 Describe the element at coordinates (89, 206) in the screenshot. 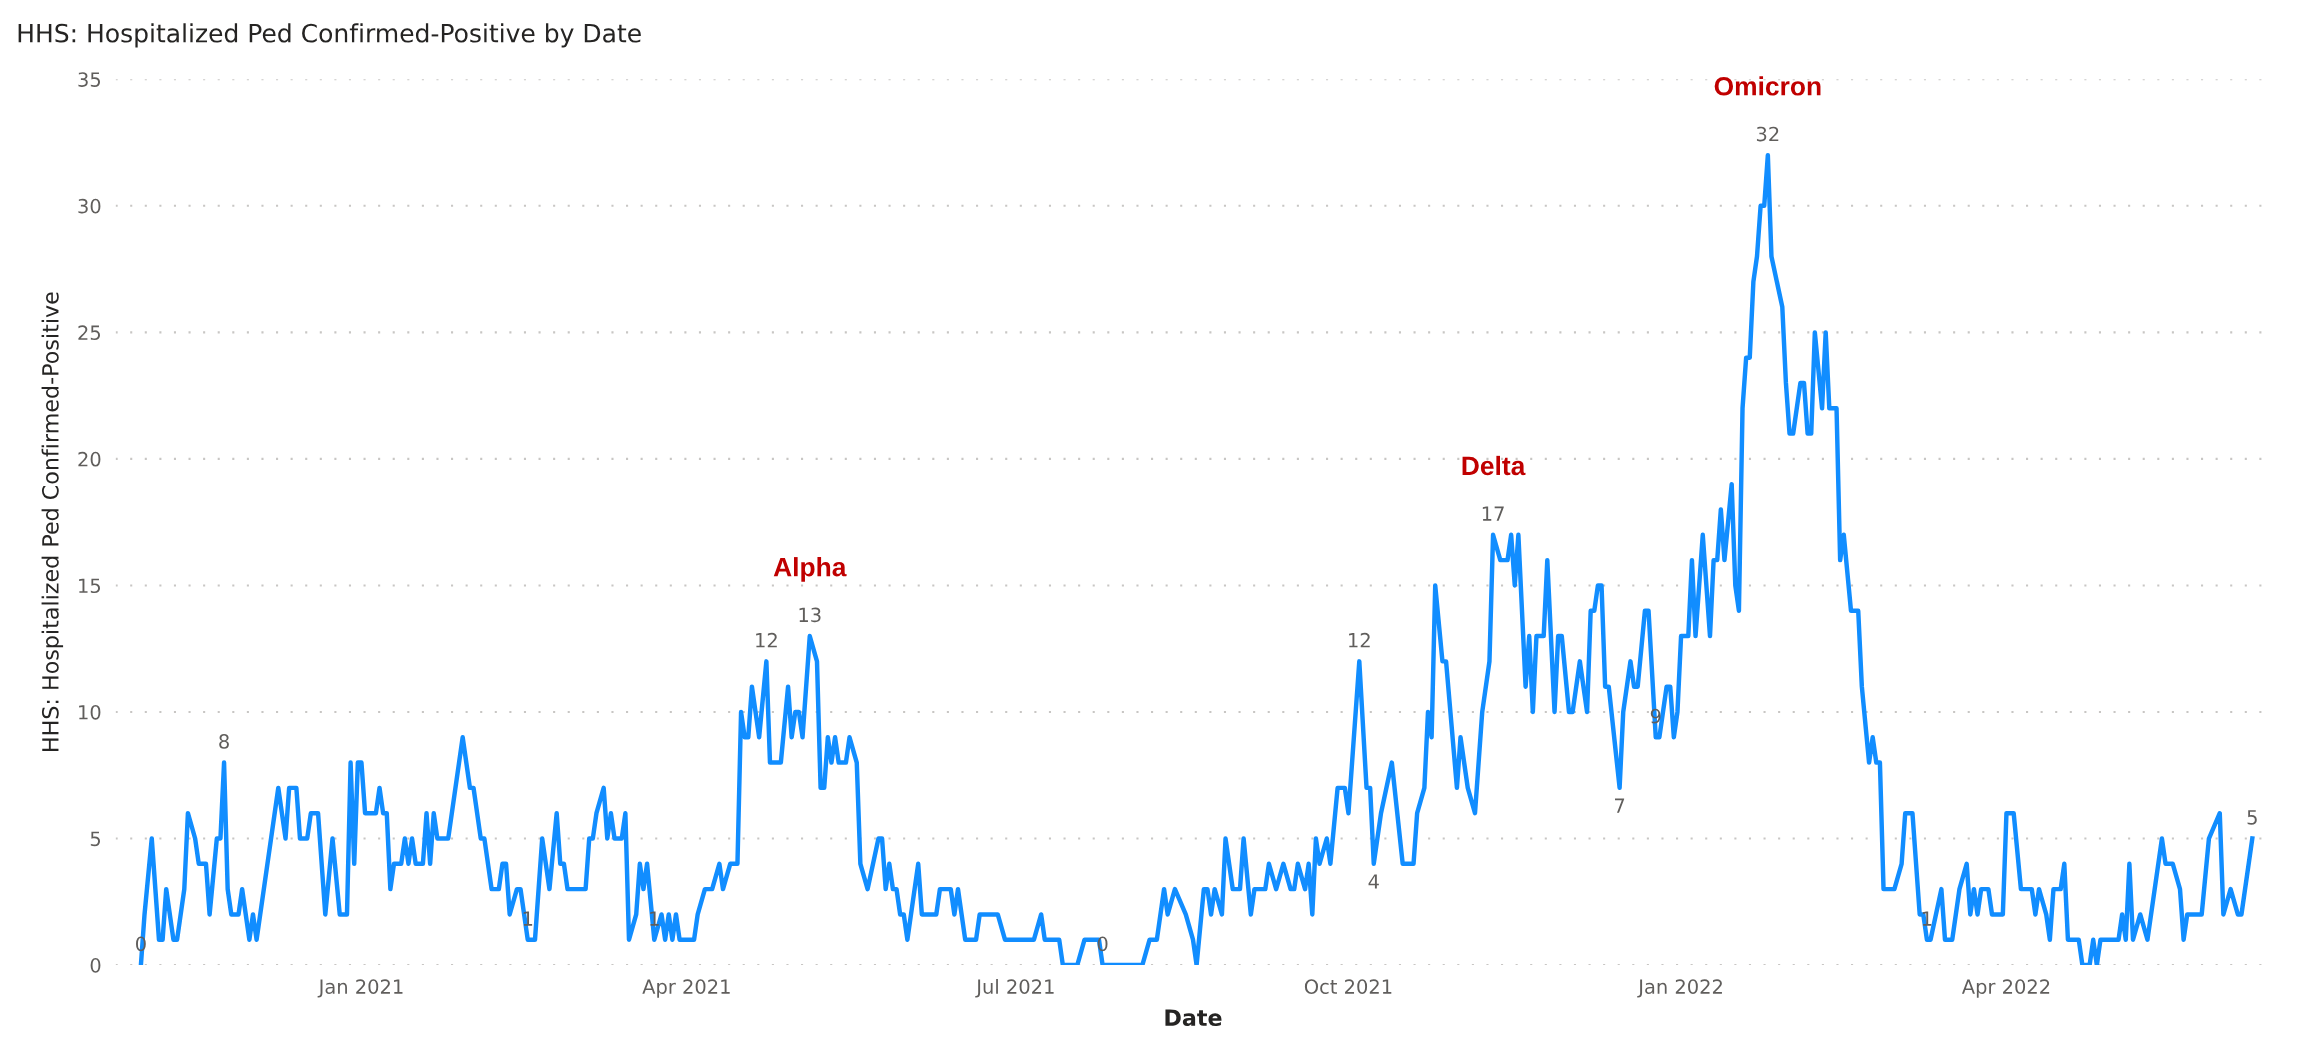

I see `y-tick-label: 30` at that location.